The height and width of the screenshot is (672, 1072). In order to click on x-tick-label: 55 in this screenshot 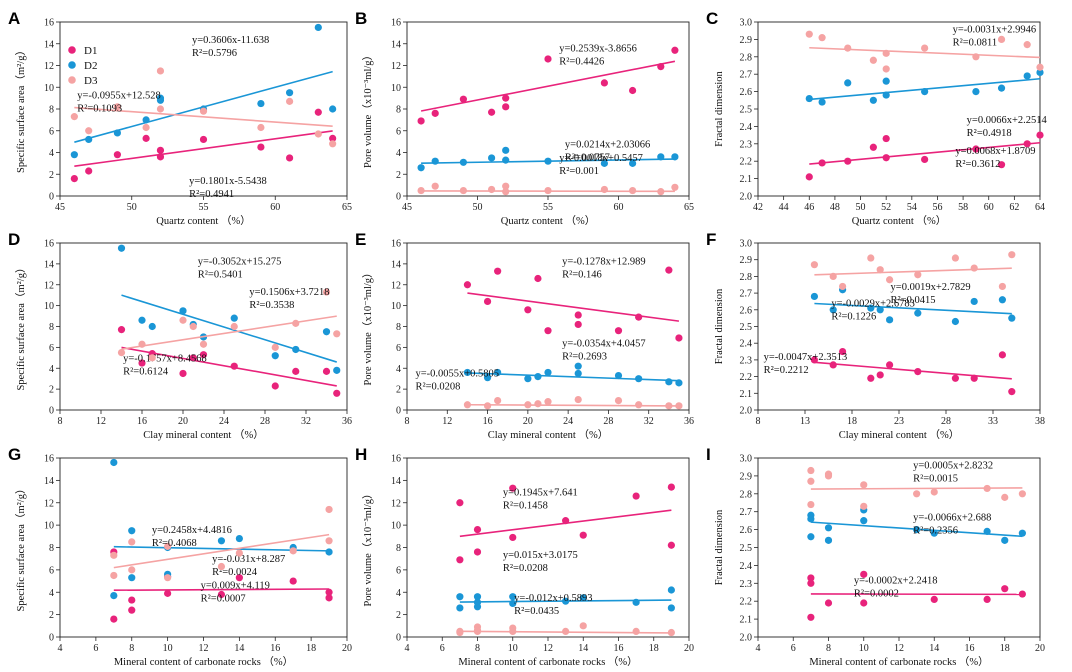, I will do `click(548, 207)`.